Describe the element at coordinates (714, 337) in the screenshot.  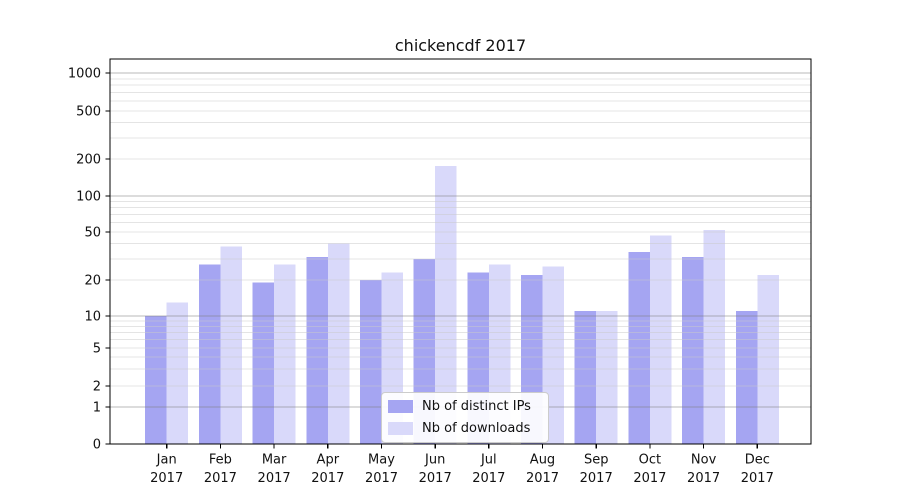
I see `bar-downloads-nov` at that location.